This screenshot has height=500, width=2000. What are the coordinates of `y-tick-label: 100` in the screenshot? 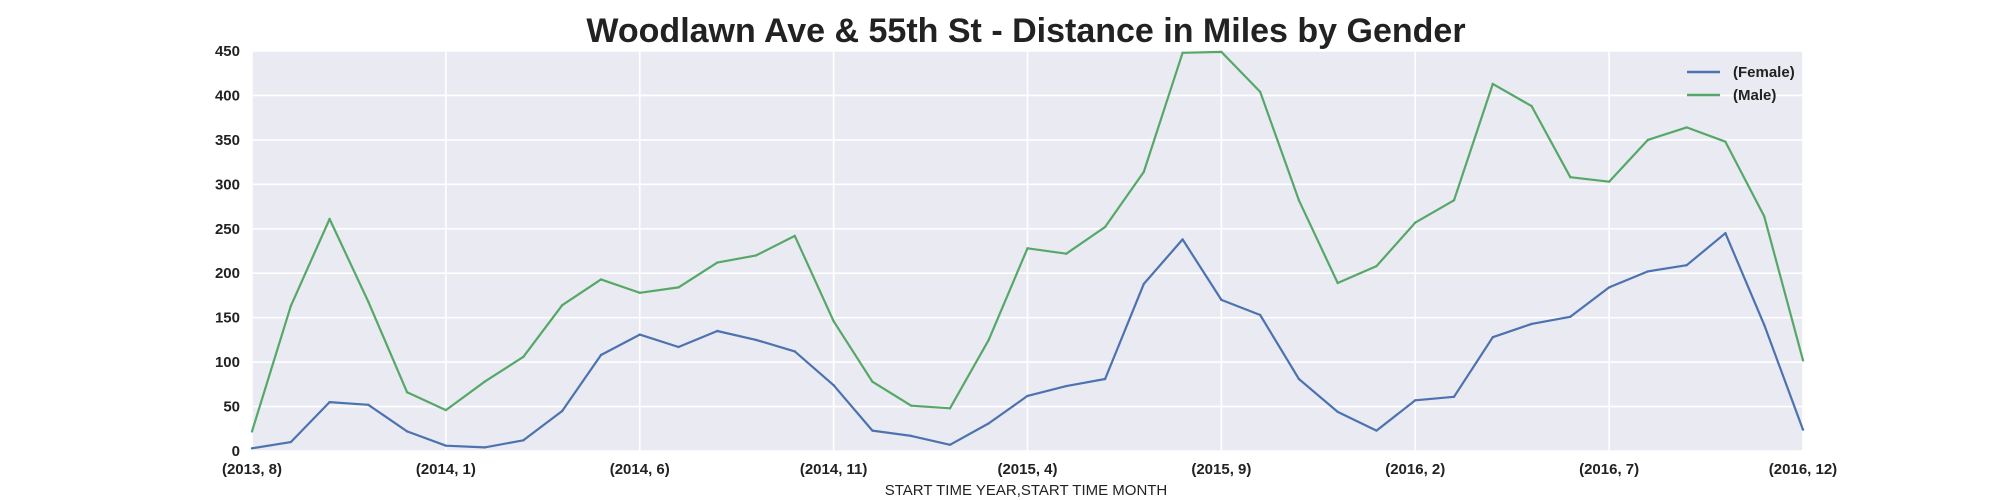 It's located at (227, 362).